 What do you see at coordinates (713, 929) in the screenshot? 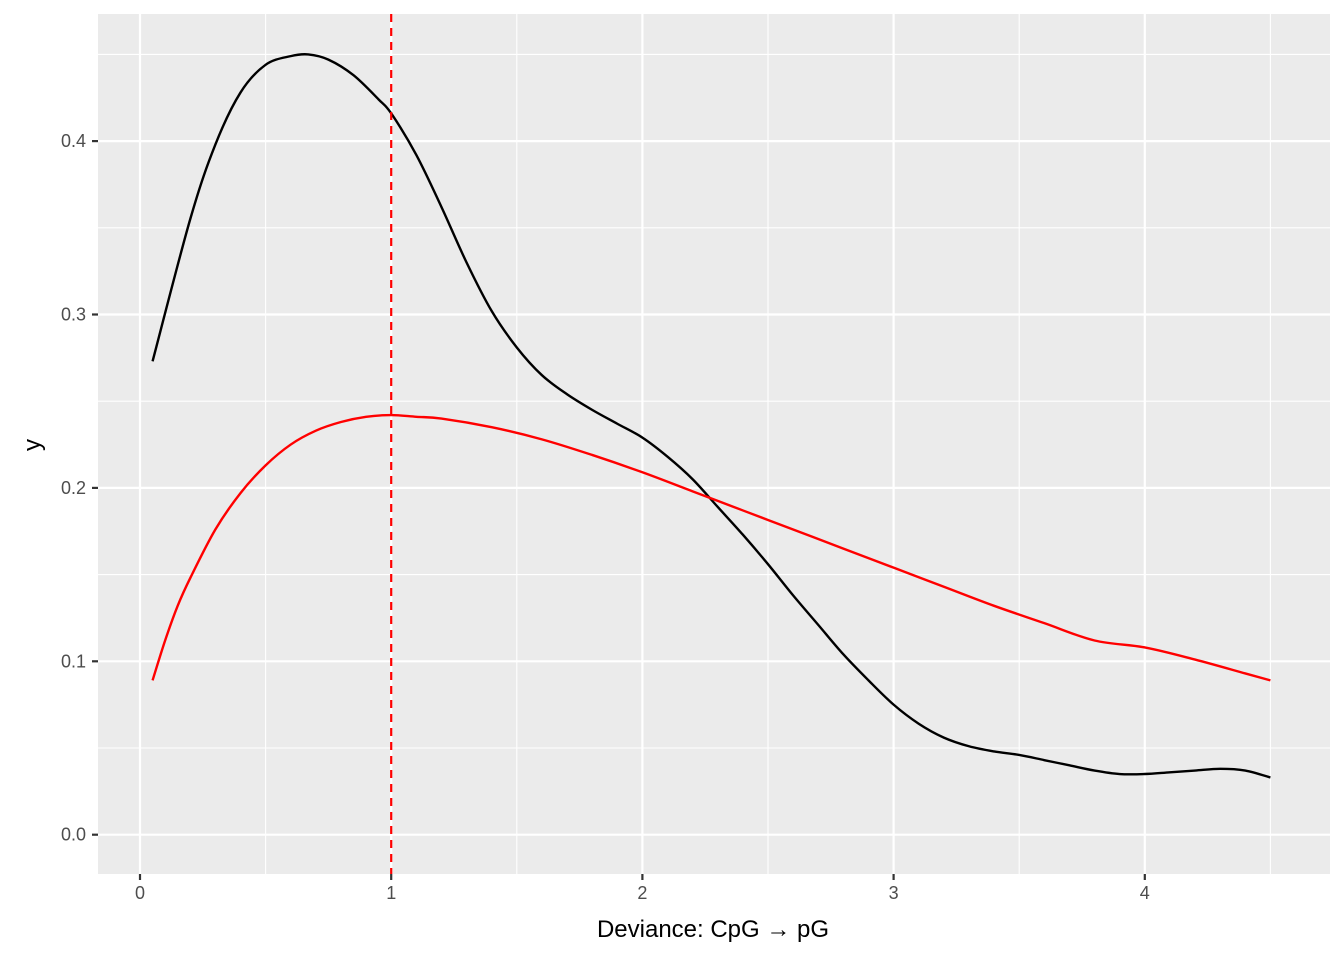
I see `x-axis-title: Deviance: CpG → pG` at bounding box center [713, 929].